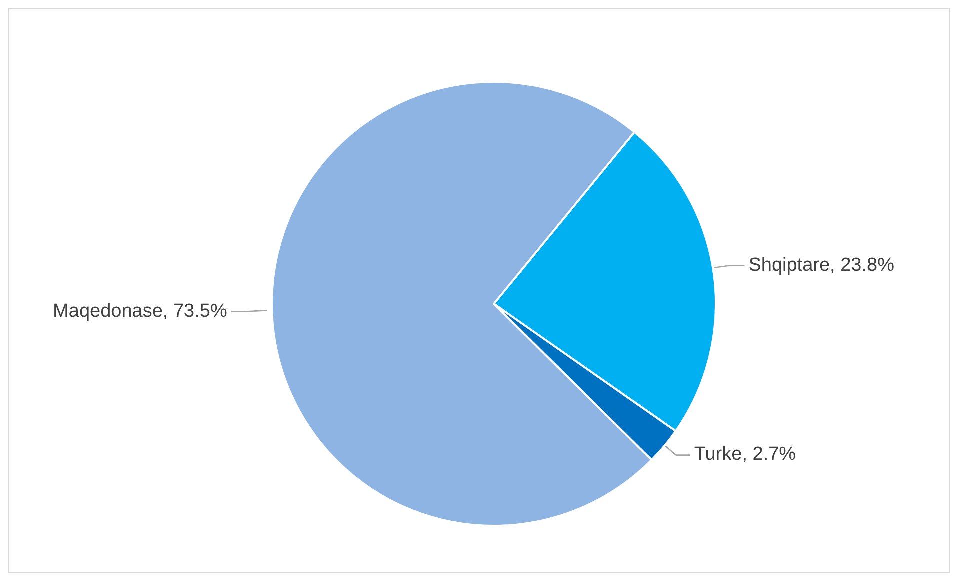 This screenshot has width=958, height=579. What do you see at coordinates (746, 455) in the screenshot?
I see `slice-label: Turke, 2.7%` at bounding box center [746, 455].